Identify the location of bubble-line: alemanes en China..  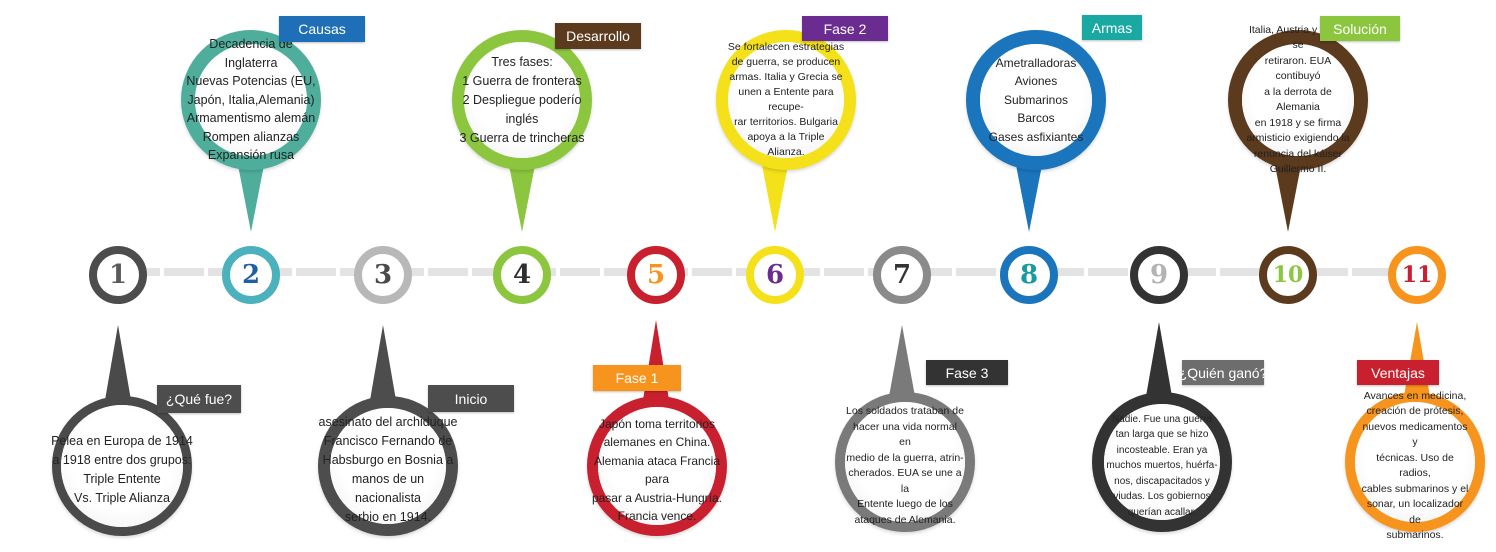
(657, 442).